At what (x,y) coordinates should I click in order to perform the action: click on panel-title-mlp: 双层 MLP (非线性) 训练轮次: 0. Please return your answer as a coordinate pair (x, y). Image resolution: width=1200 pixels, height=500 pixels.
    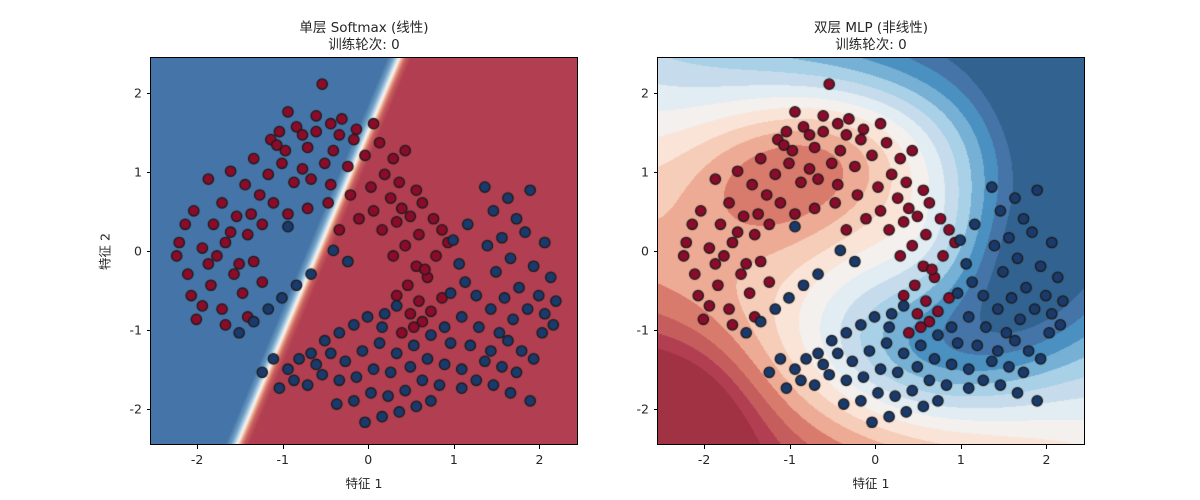
    Looking at the image, I should click on (871, 37).